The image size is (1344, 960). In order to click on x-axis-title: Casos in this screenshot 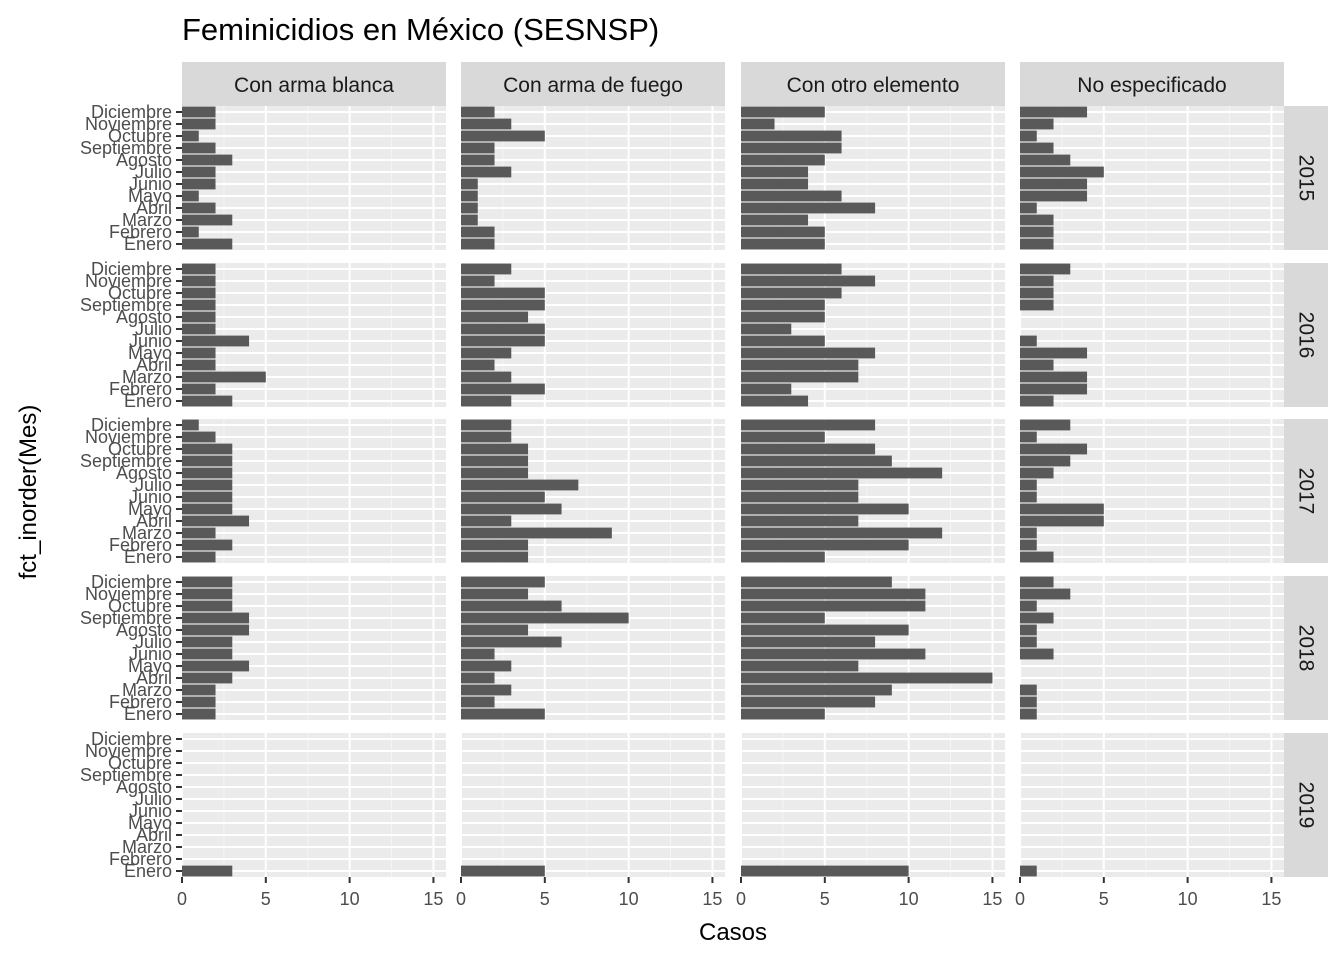, I will do `click(733, 932)`.